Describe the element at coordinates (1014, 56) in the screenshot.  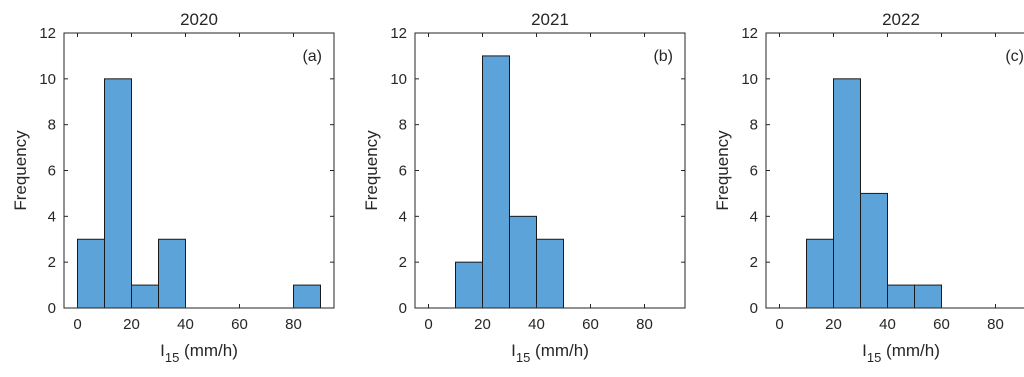
I see `chart3-panel-label: (c)` at that location.